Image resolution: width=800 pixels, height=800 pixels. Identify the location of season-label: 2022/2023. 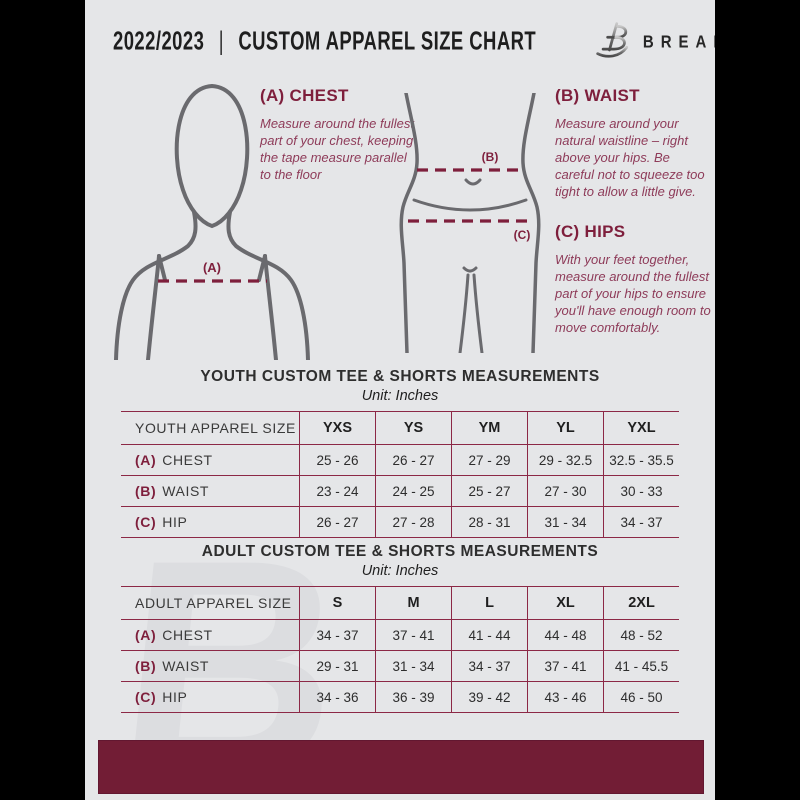
(159, 41).